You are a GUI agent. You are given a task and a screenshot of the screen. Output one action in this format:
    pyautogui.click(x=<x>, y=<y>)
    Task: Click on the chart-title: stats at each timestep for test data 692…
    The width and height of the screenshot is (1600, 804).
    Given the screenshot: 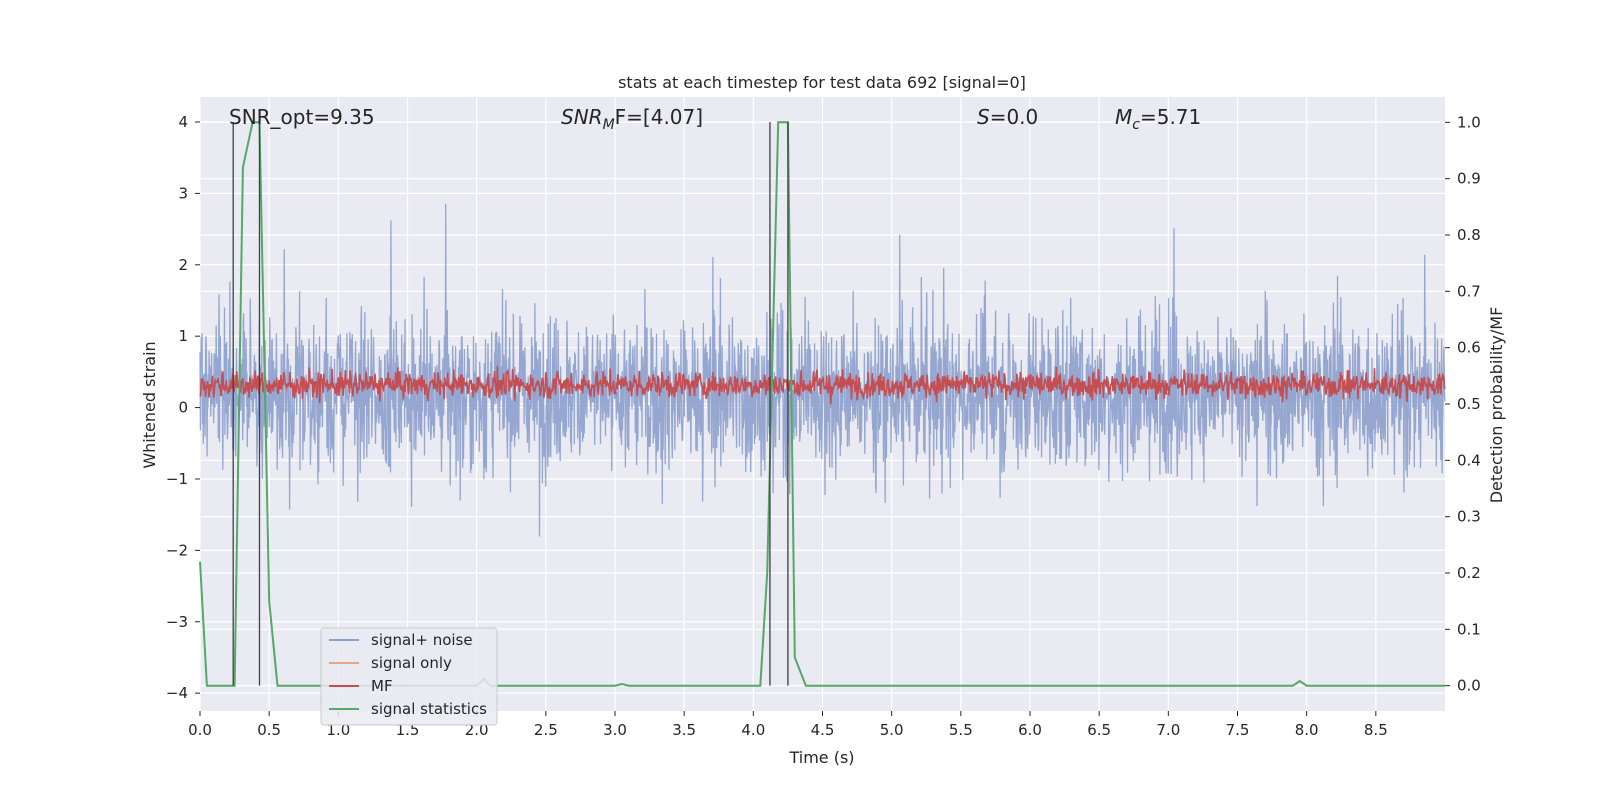 What is the action you would take?
    pyautogui.click(x=822, y=82)
    